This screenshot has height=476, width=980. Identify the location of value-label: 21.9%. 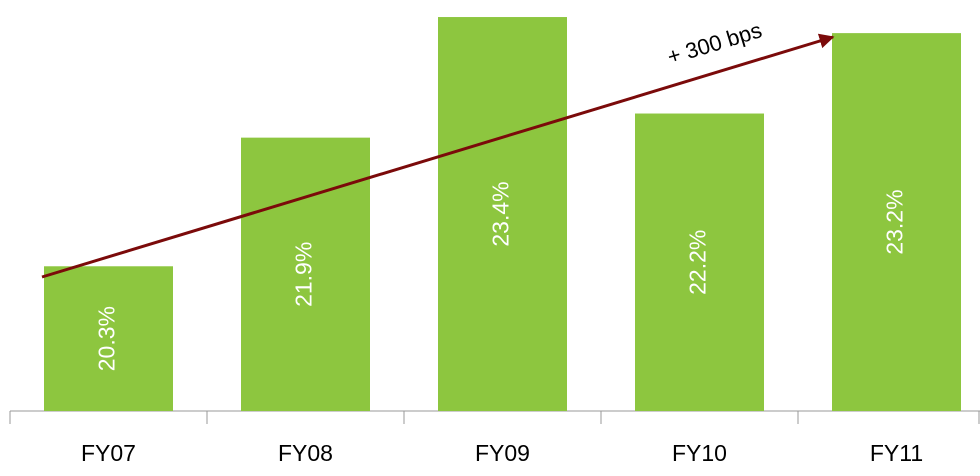
(304, 274).